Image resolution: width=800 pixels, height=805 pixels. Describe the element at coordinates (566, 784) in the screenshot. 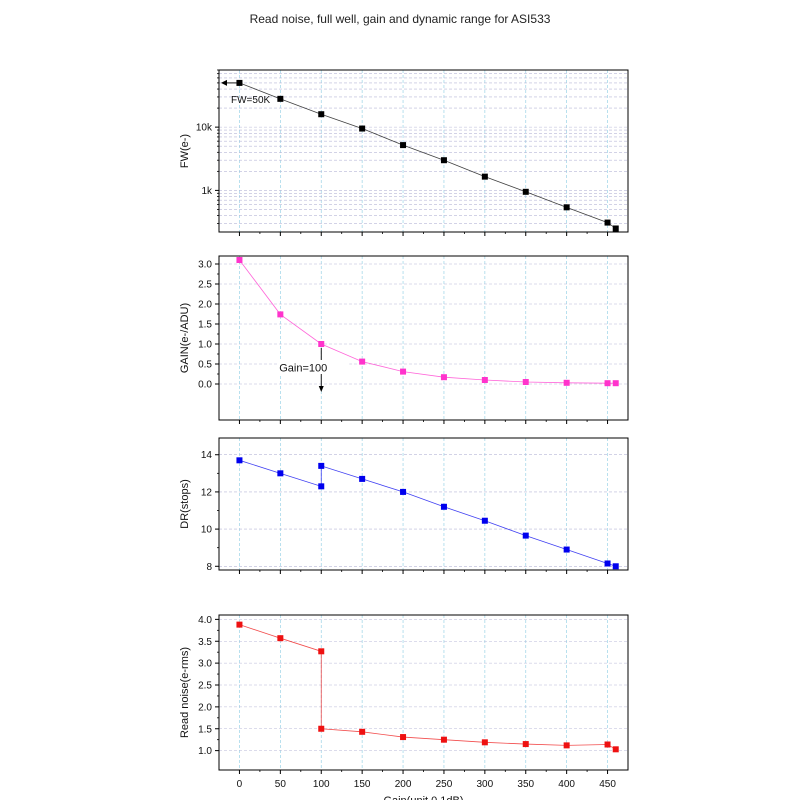

I see `x-tick-label: 400` at that location.